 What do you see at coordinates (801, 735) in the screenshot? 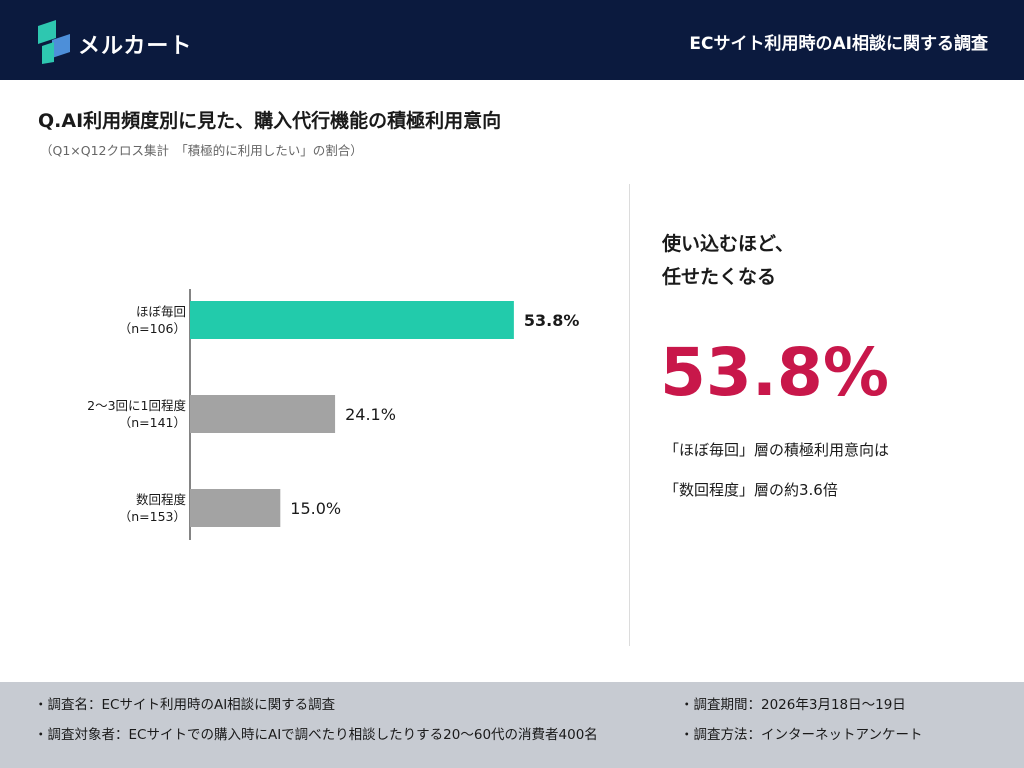
I see `footer-survey-method: ・調査方法：インターネットアンケート` at bounding box center [801, 735].